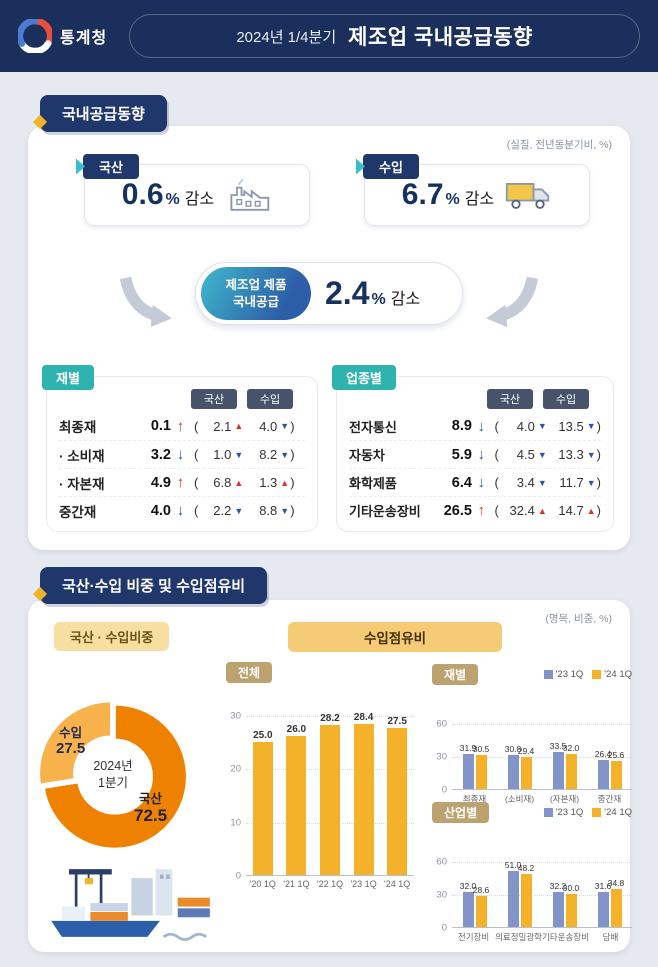  I want to click on total-supply-badge: 제조업 제품 국내공급, so click(256, 293).